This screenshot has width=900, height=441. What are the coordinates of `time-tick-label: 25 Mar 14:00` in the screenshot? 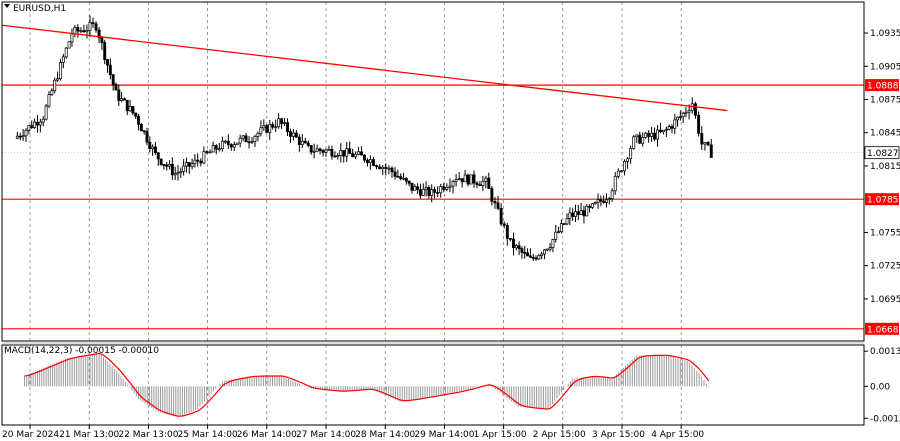 It's located at (208, 435).